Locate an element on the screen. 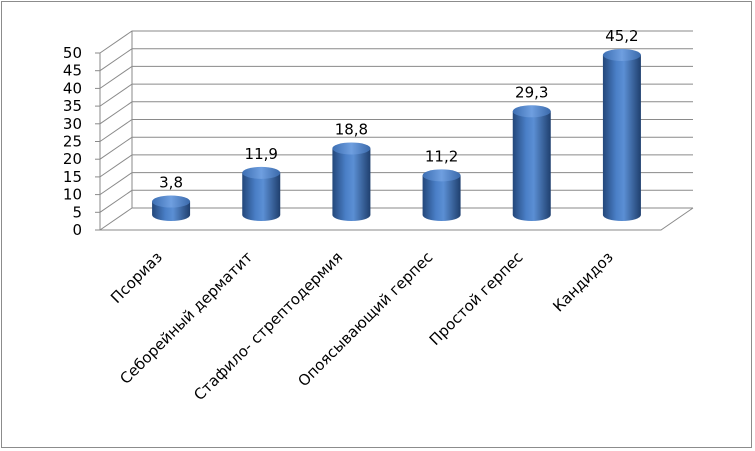 This screenshot has height=451, width=755. y-tick-label: 50 is located at coordinates (72, 53).